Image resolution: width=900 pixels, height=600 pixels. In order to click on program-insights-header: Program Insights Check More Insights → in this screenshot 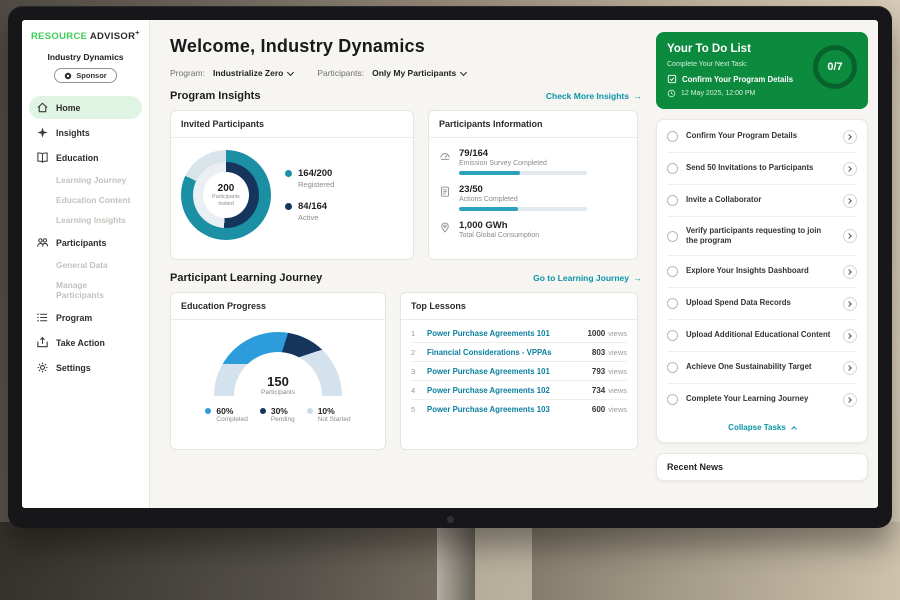, I will do `click(406, 96)`.